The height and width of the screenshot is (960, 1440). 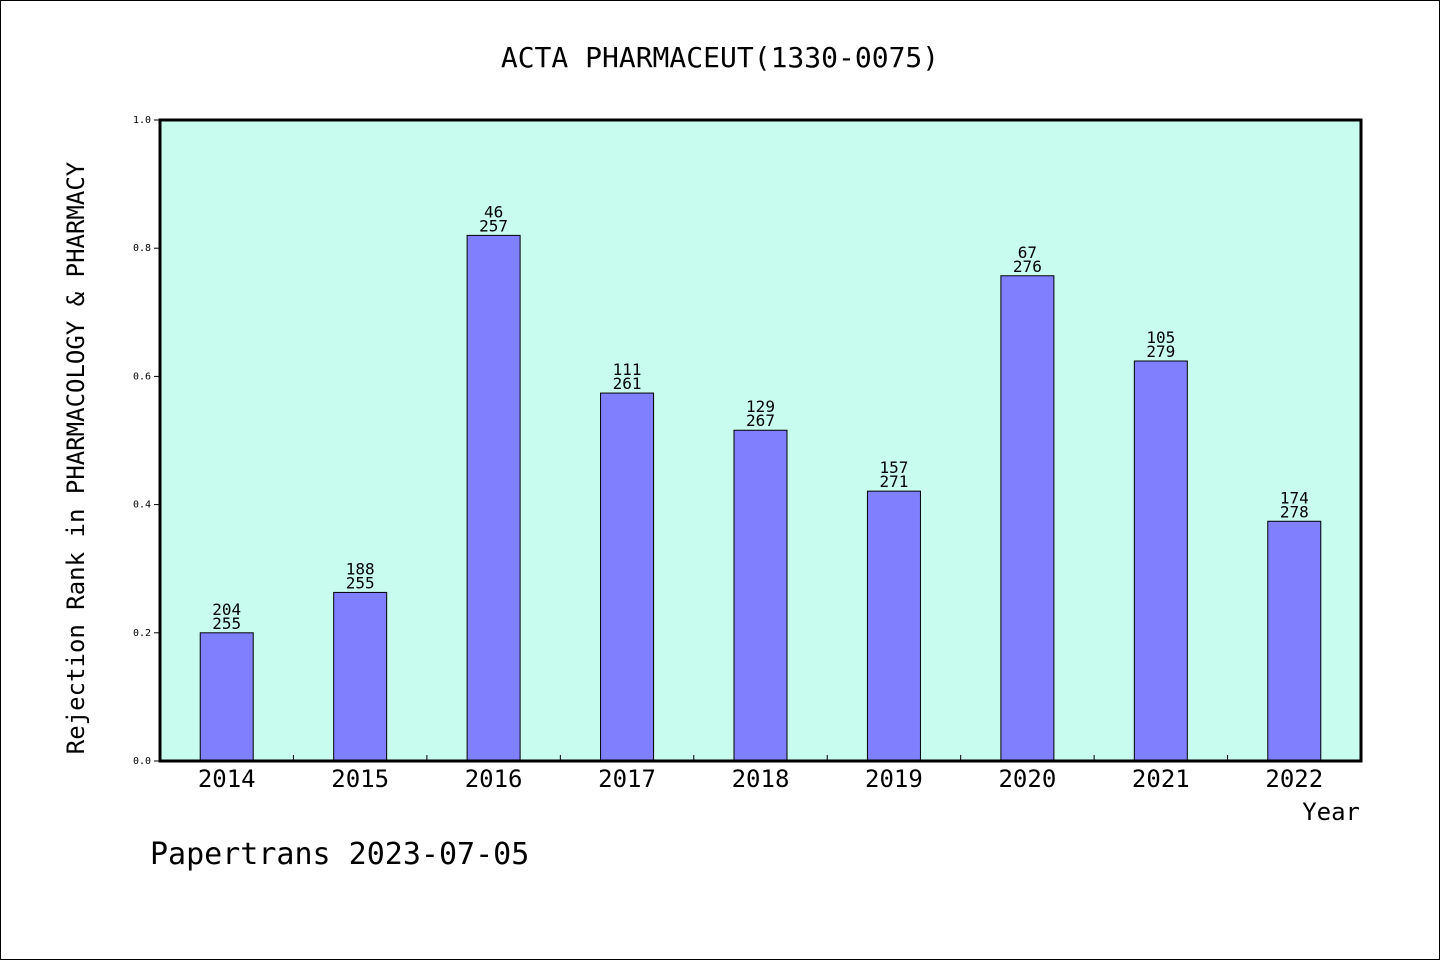 What do you see at coordinates (893, 481) in the screenshot?
I see `bar-label-bottom-2019: 271` at bounding box center [893, 481].